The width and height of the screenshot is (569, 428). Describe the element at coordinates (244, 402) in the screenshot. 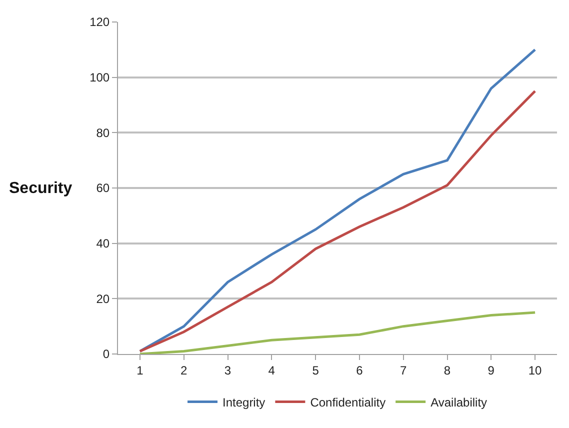

I see `legend-label: Integrity` at that location.